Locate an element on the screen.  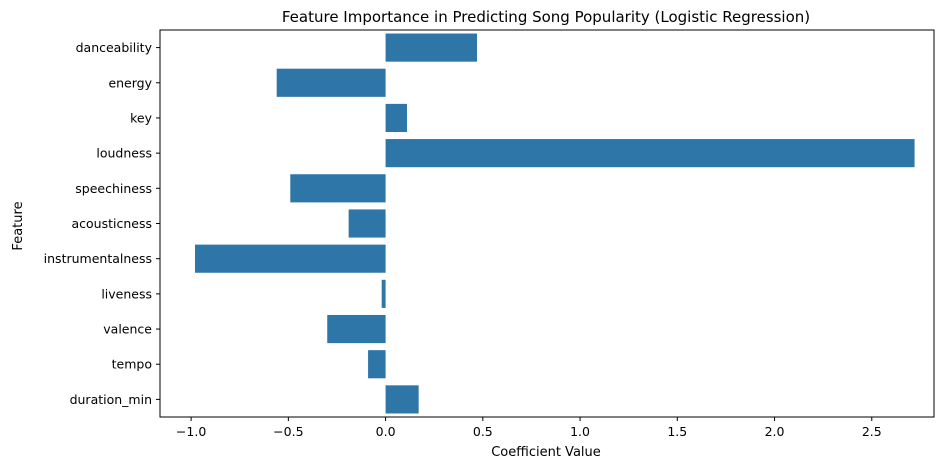
x-tick-label: 0.5 is located at coordinates (483, 431).